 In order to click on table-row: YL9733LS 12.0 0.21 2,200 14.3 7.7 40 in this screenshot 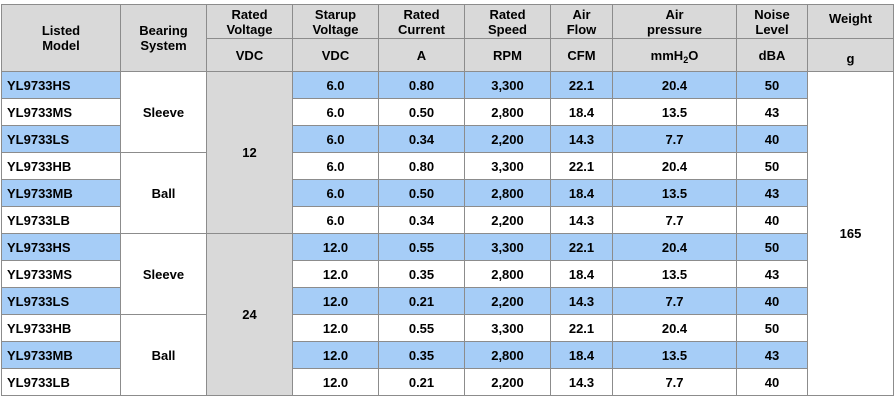, I will do `click(447, 301)`.